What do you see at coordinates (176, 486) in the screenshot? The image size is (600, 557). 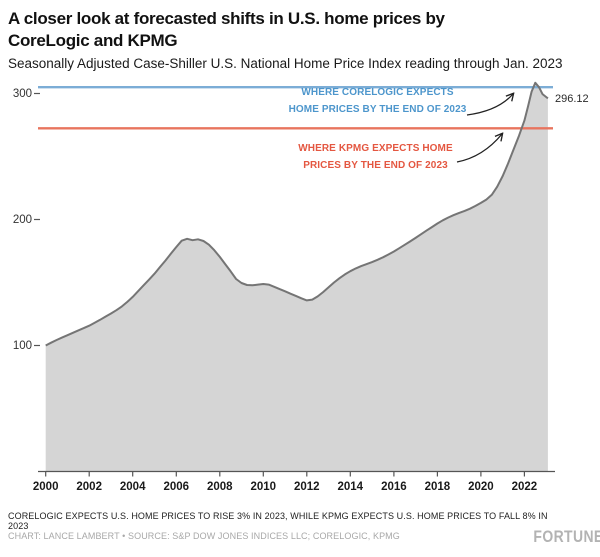 I see `x-axis-label-2006: 2006` at bounding box center [176, 486].